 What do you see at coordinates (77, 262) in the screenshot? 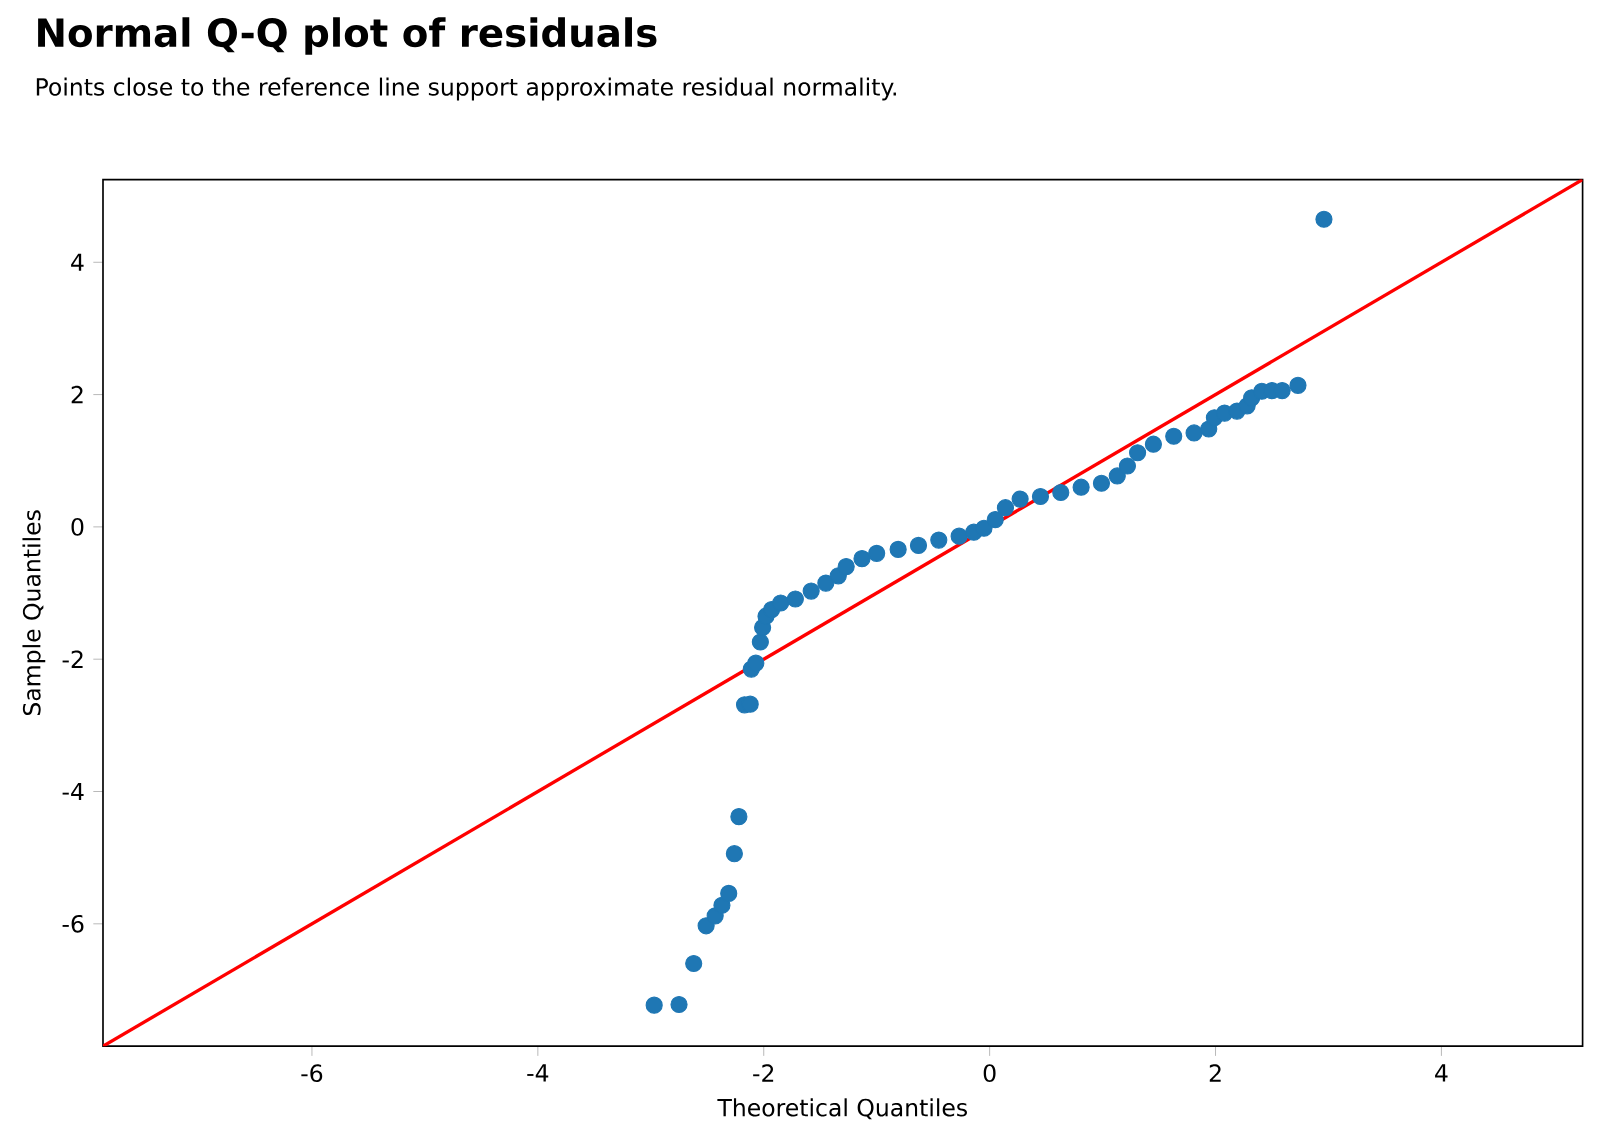
I see `y-tick-label: 4` at bounding box center [77, 262].